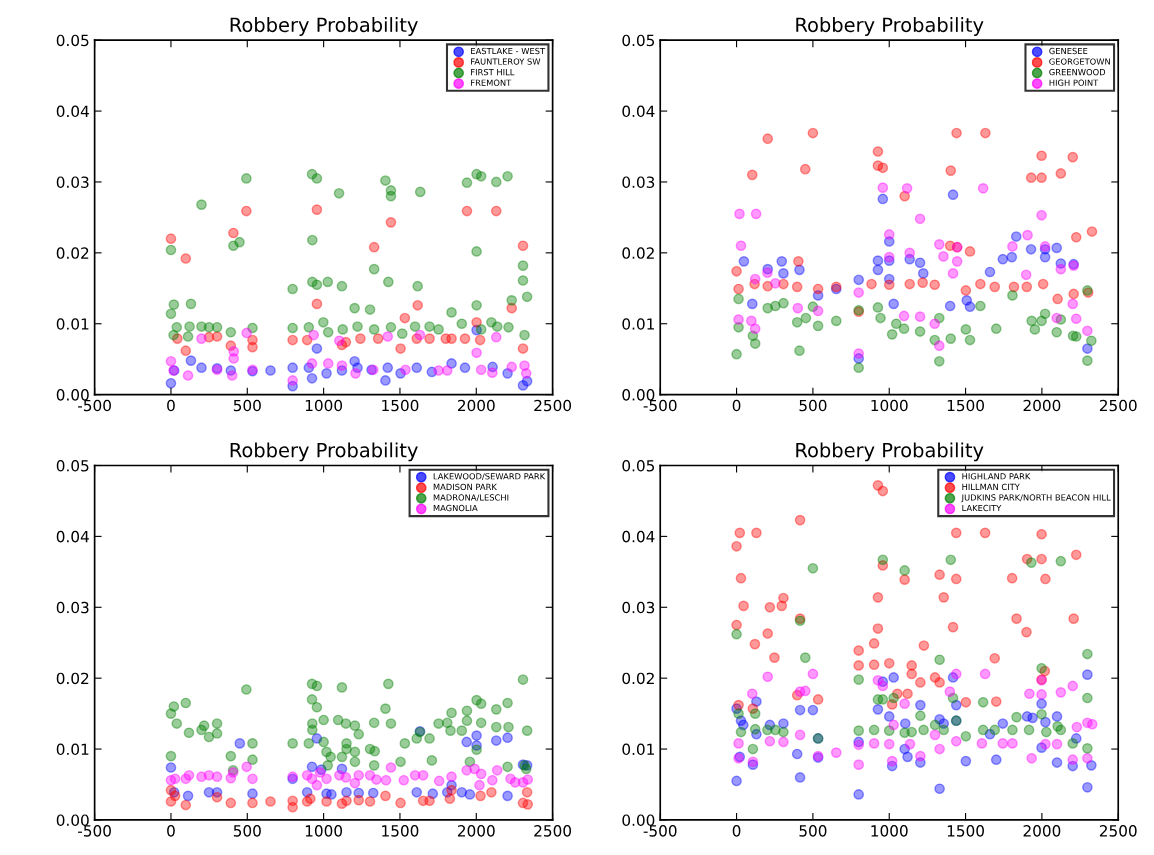 This screenshot has width=1154, height=855. Describe the element at coordinates (1077, 72) in the screenshot. I see `legend-label: GREENWOOD` at that location.